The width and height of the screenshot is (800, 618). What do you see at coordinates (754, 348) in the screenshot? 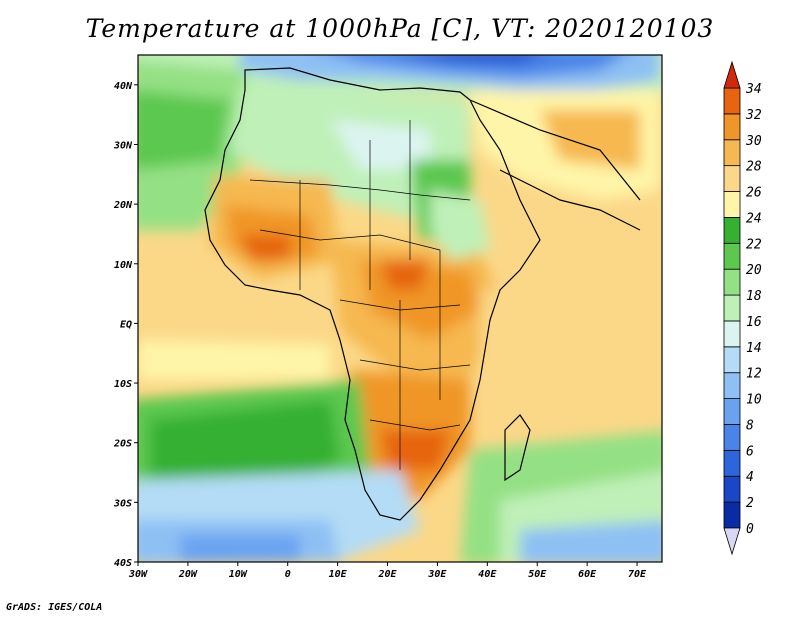
I see `colorbar-level-label: 14` at bounding box center [754, 348].